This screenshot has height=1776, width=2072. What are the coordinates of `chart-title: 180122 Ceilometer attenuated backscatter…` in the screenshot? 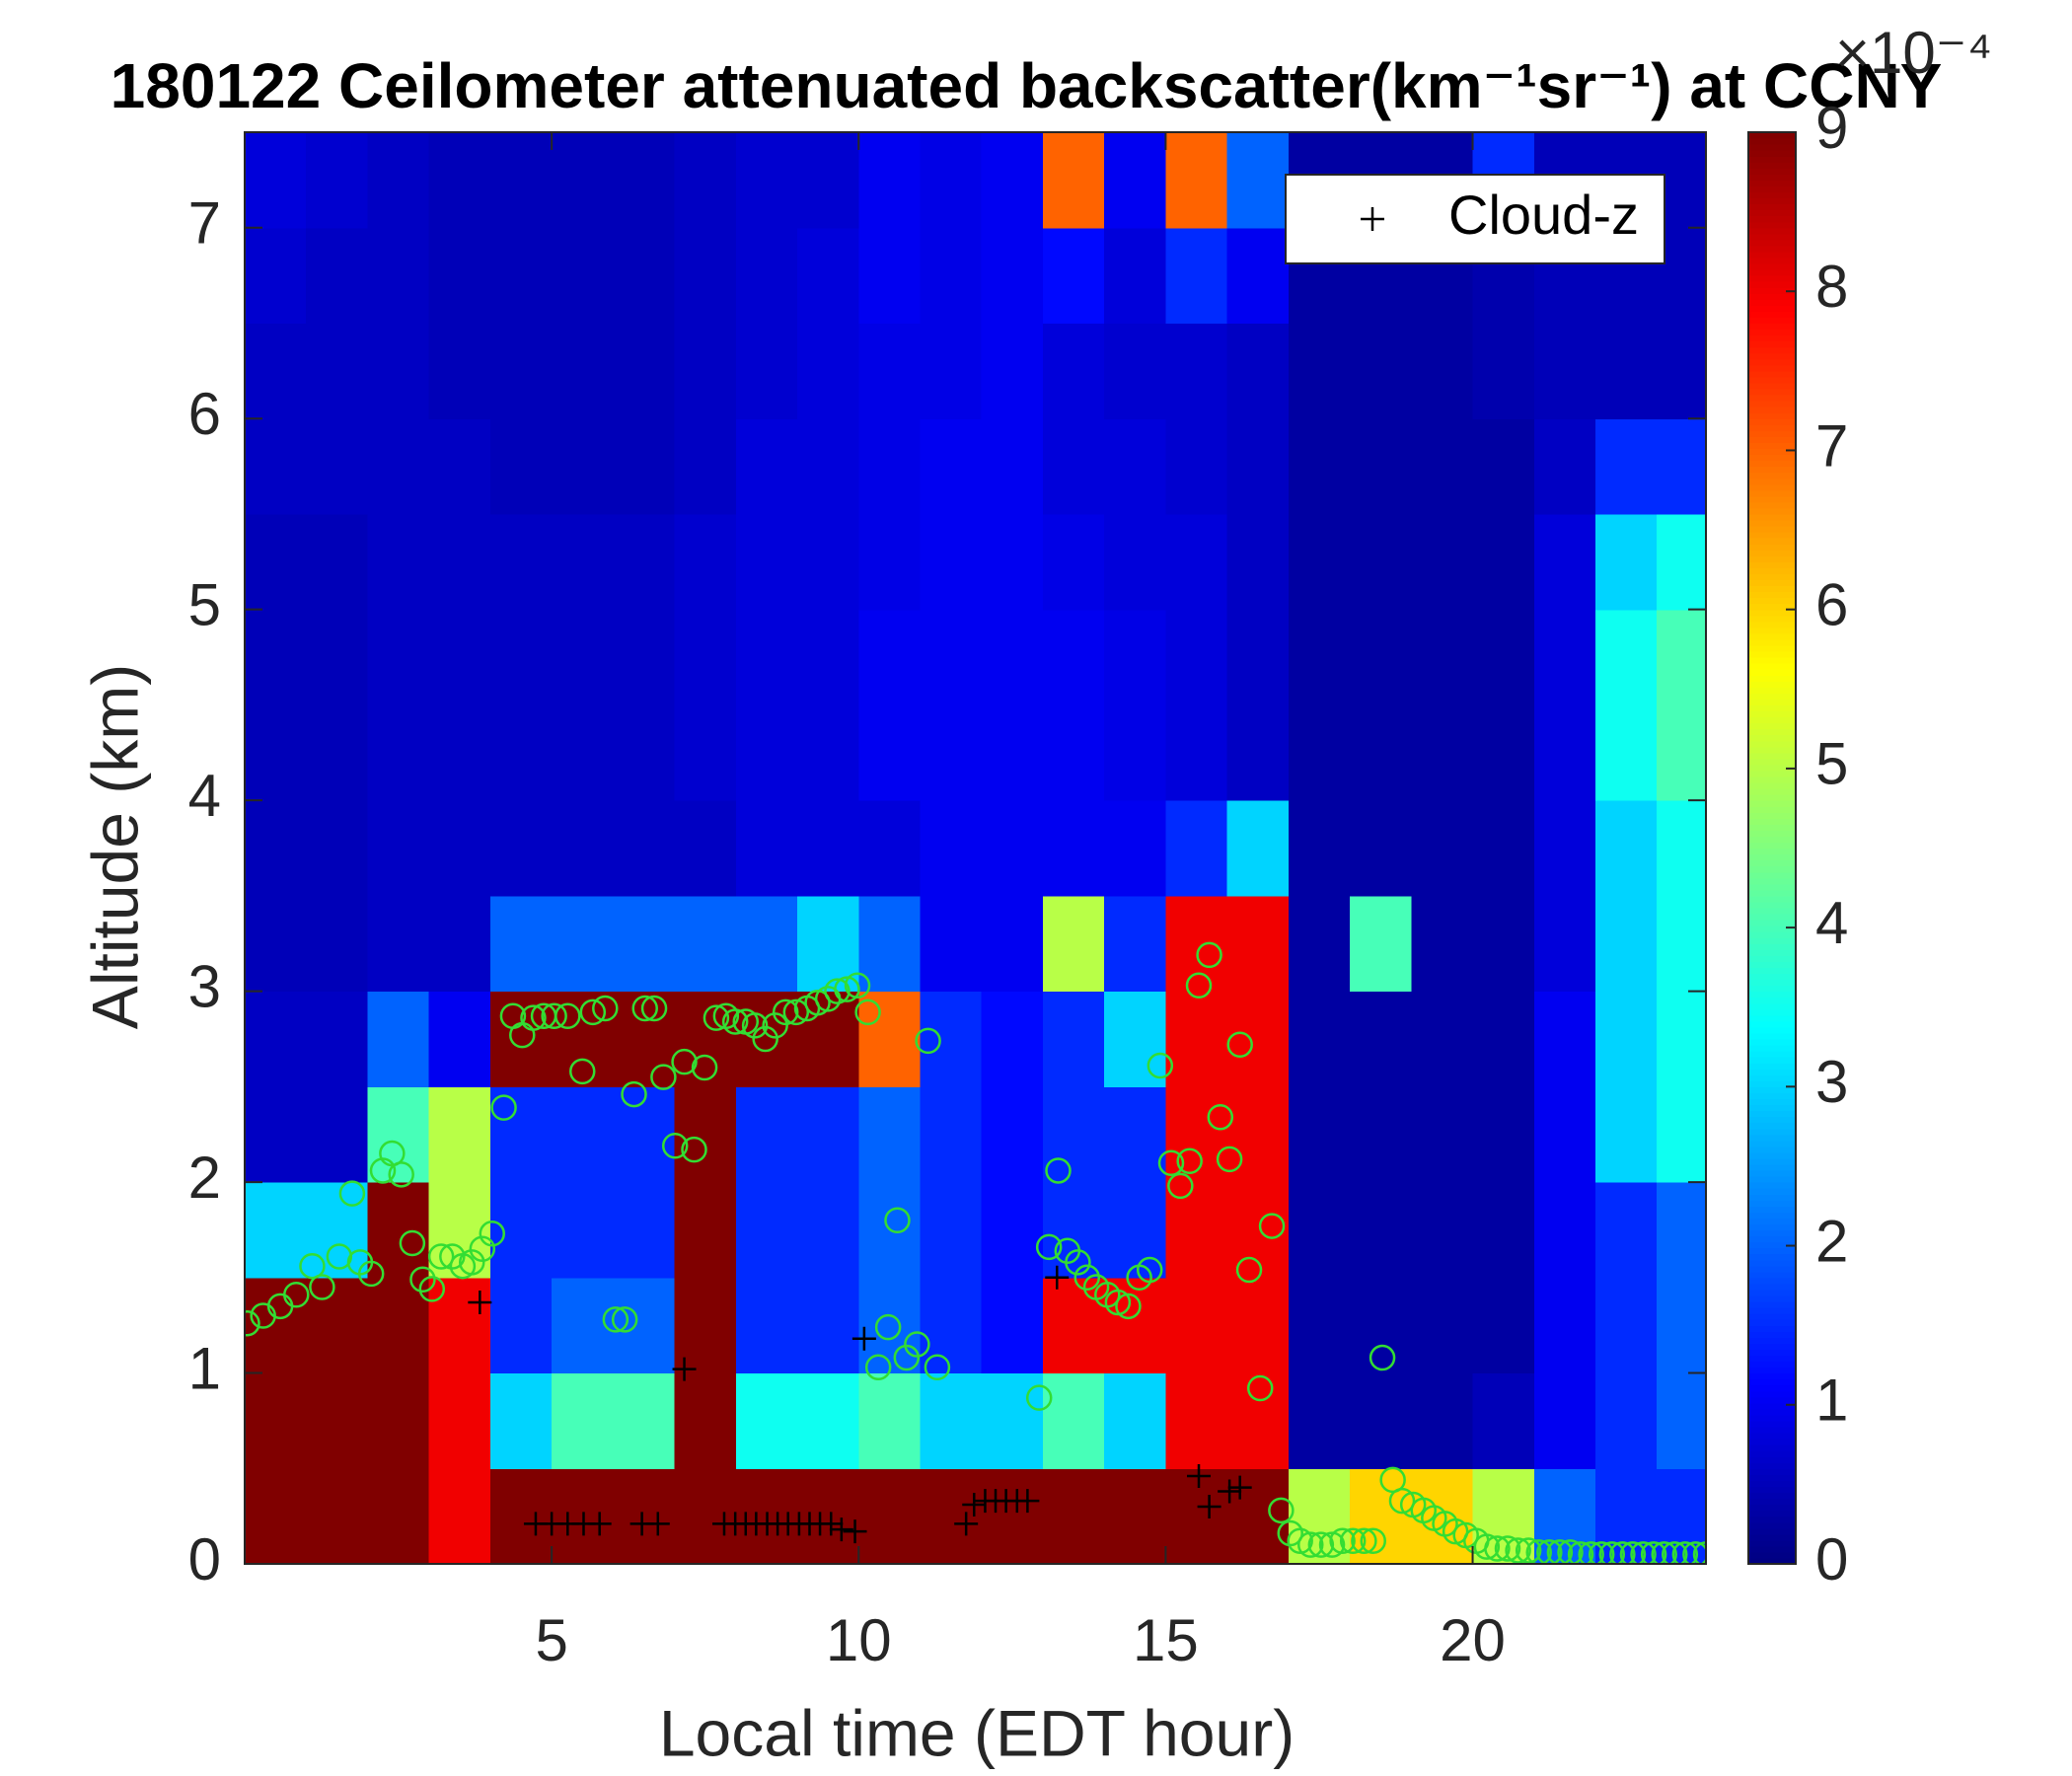 It's located at (1027, 86).